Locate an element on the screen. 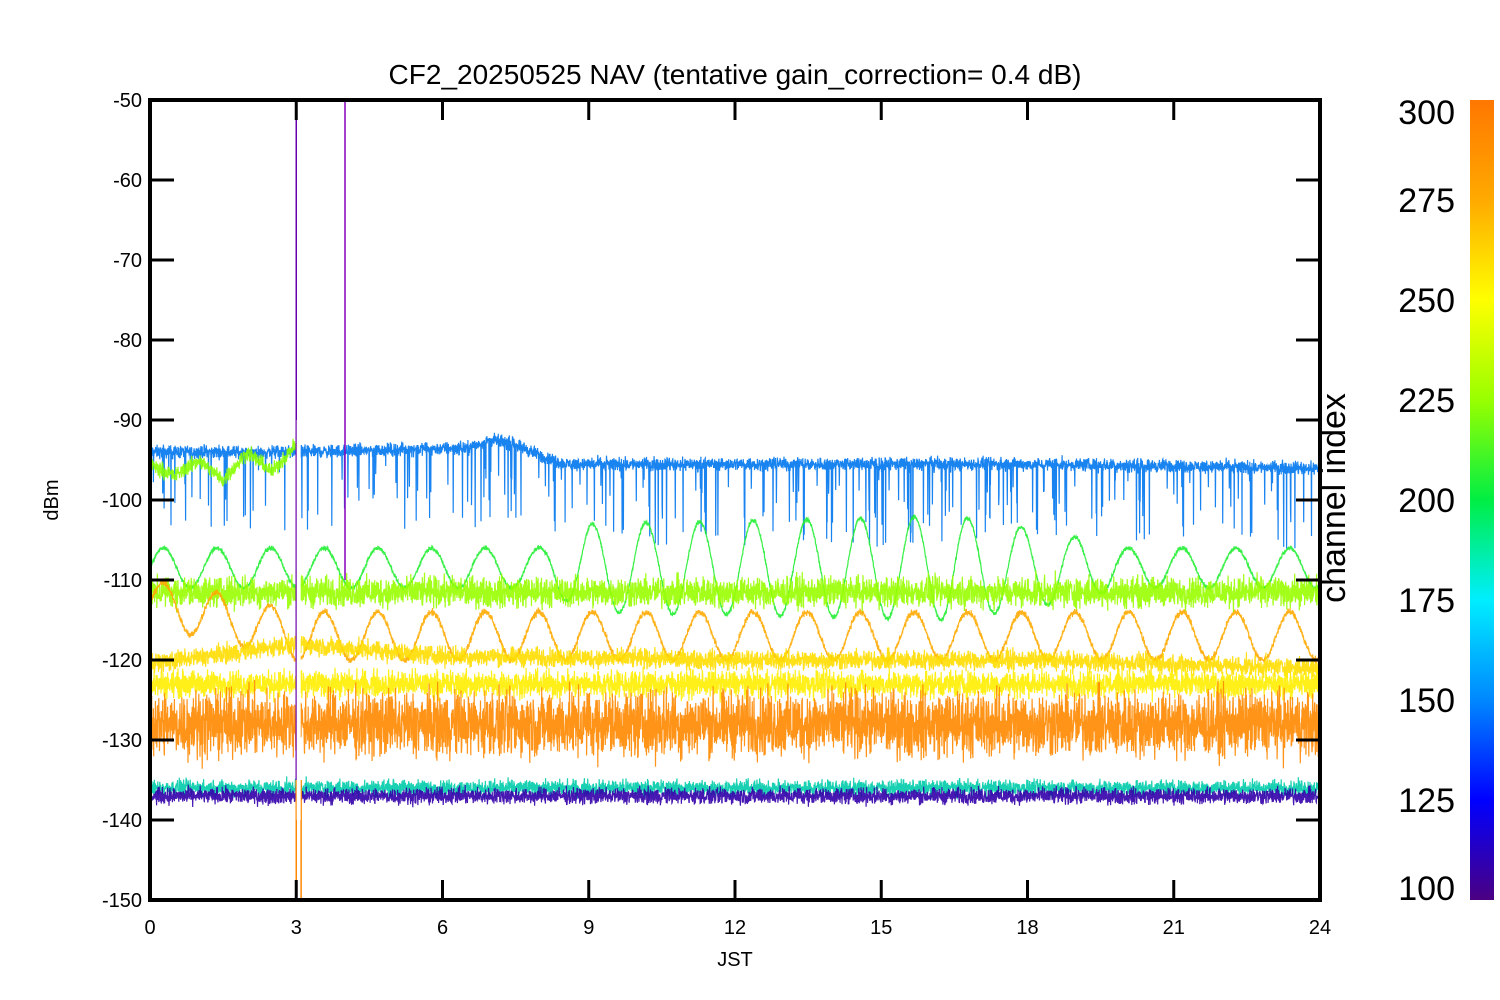 Image resolution: width=1500 pixels, height=1000 pixels. x-tick-label: 12 is located at coordinates (735, 928).